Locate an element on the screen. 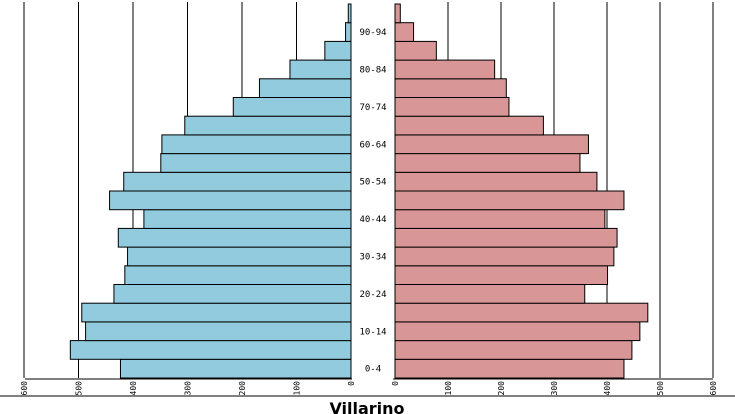  age-label: 30-34 is located at coordinates (372, 257).